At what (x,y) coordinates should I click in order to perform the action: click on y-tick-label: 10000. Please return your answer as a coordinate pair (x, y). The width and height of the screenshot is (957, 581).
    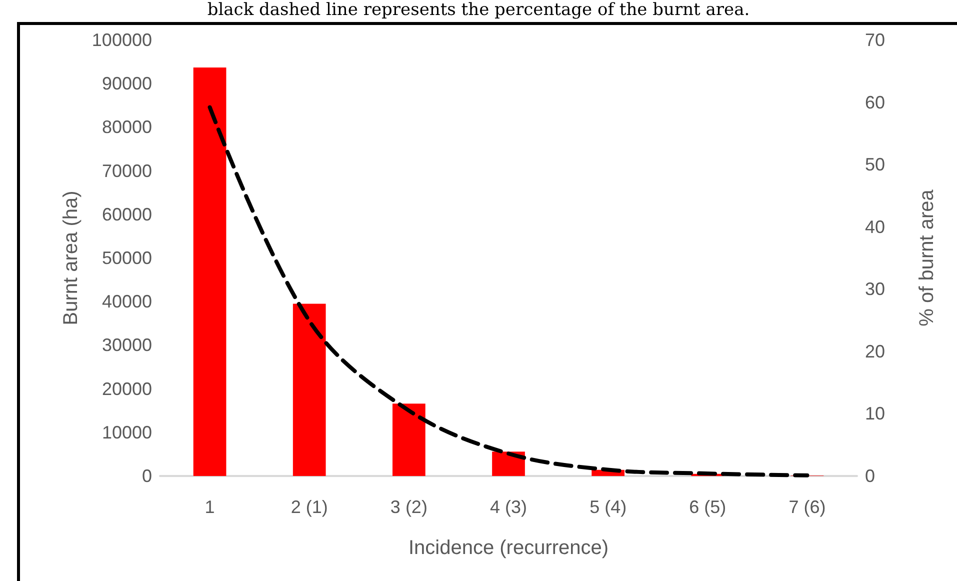
    Looking at the image, I should click on (127, 432).